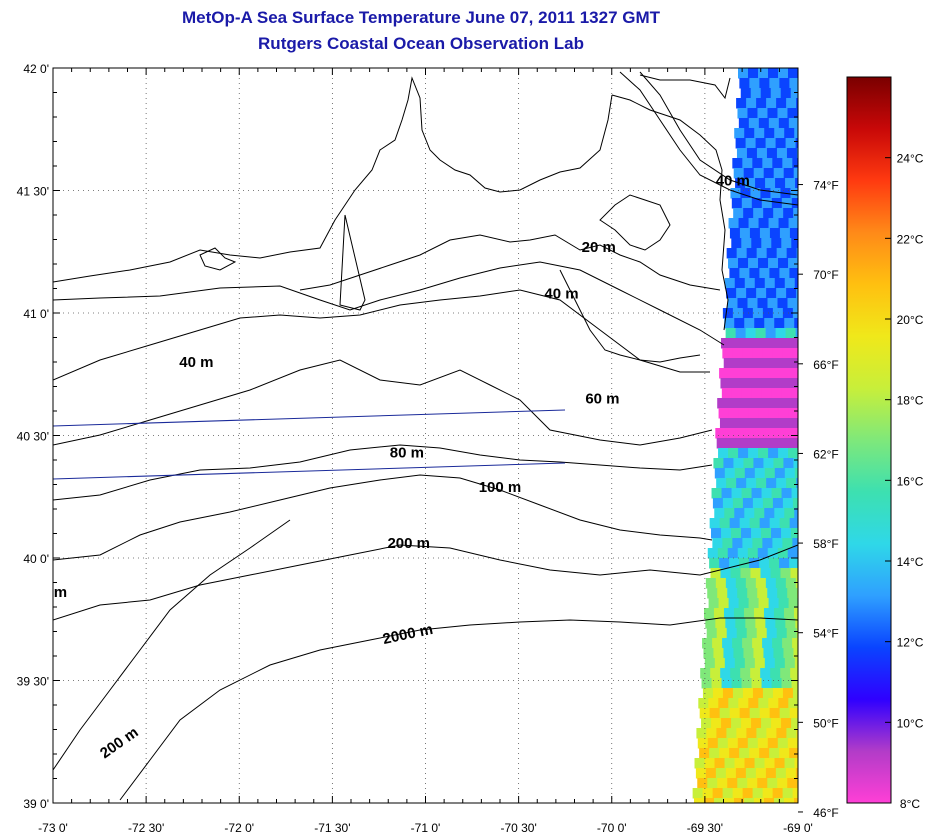  Describe the element at coordinates (119, 743) in the screenshot. I see `contour-label: 200 m` at that location.